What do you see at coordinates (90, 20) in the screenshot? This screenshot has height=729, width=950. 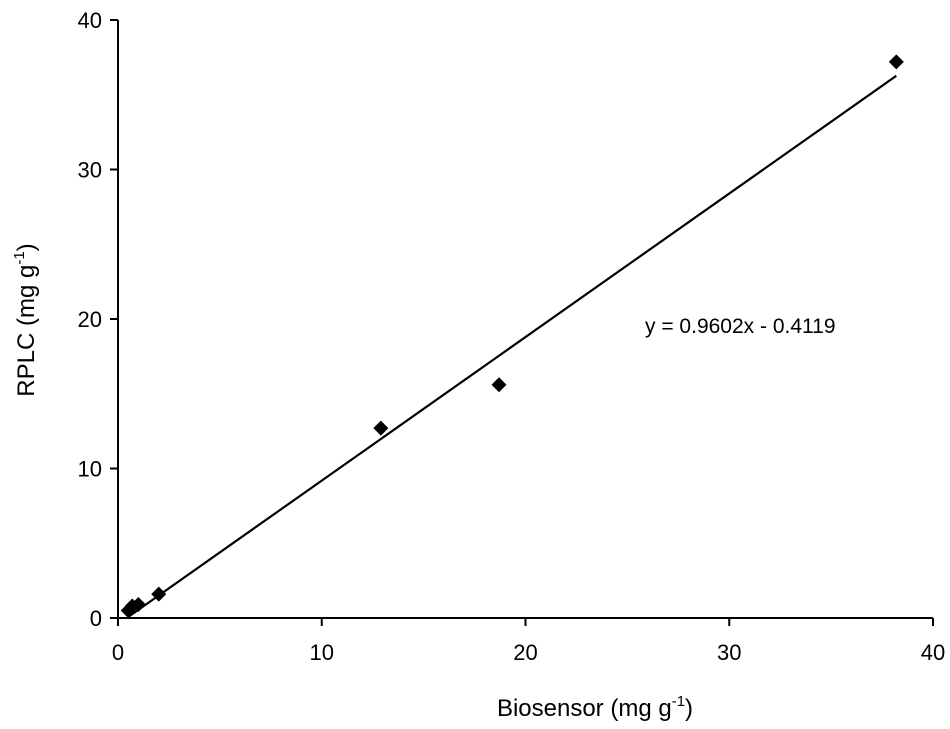 I see `y-tick-label: 40` at bounding box center [90, 20].